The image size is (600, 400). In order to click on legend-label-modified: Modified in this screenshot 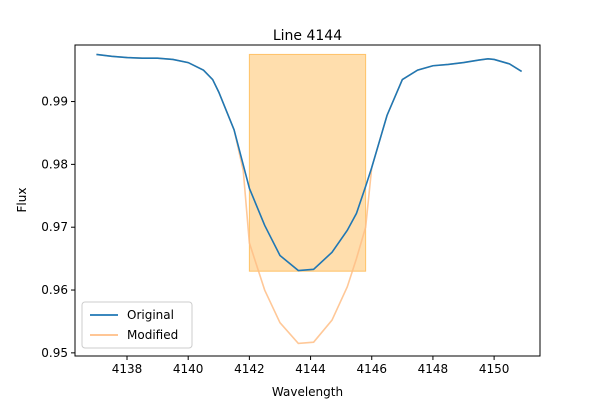, I will do `click(152, 335)`.